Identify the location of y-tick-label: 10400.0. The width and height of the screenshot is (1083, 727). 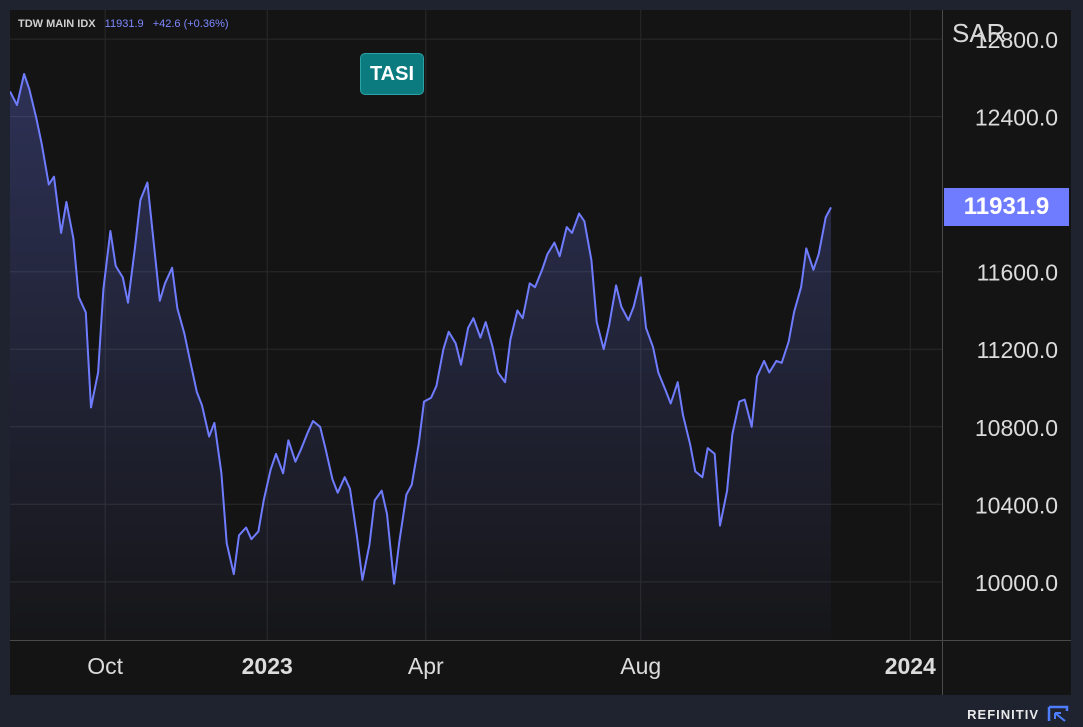
(1016, 505).